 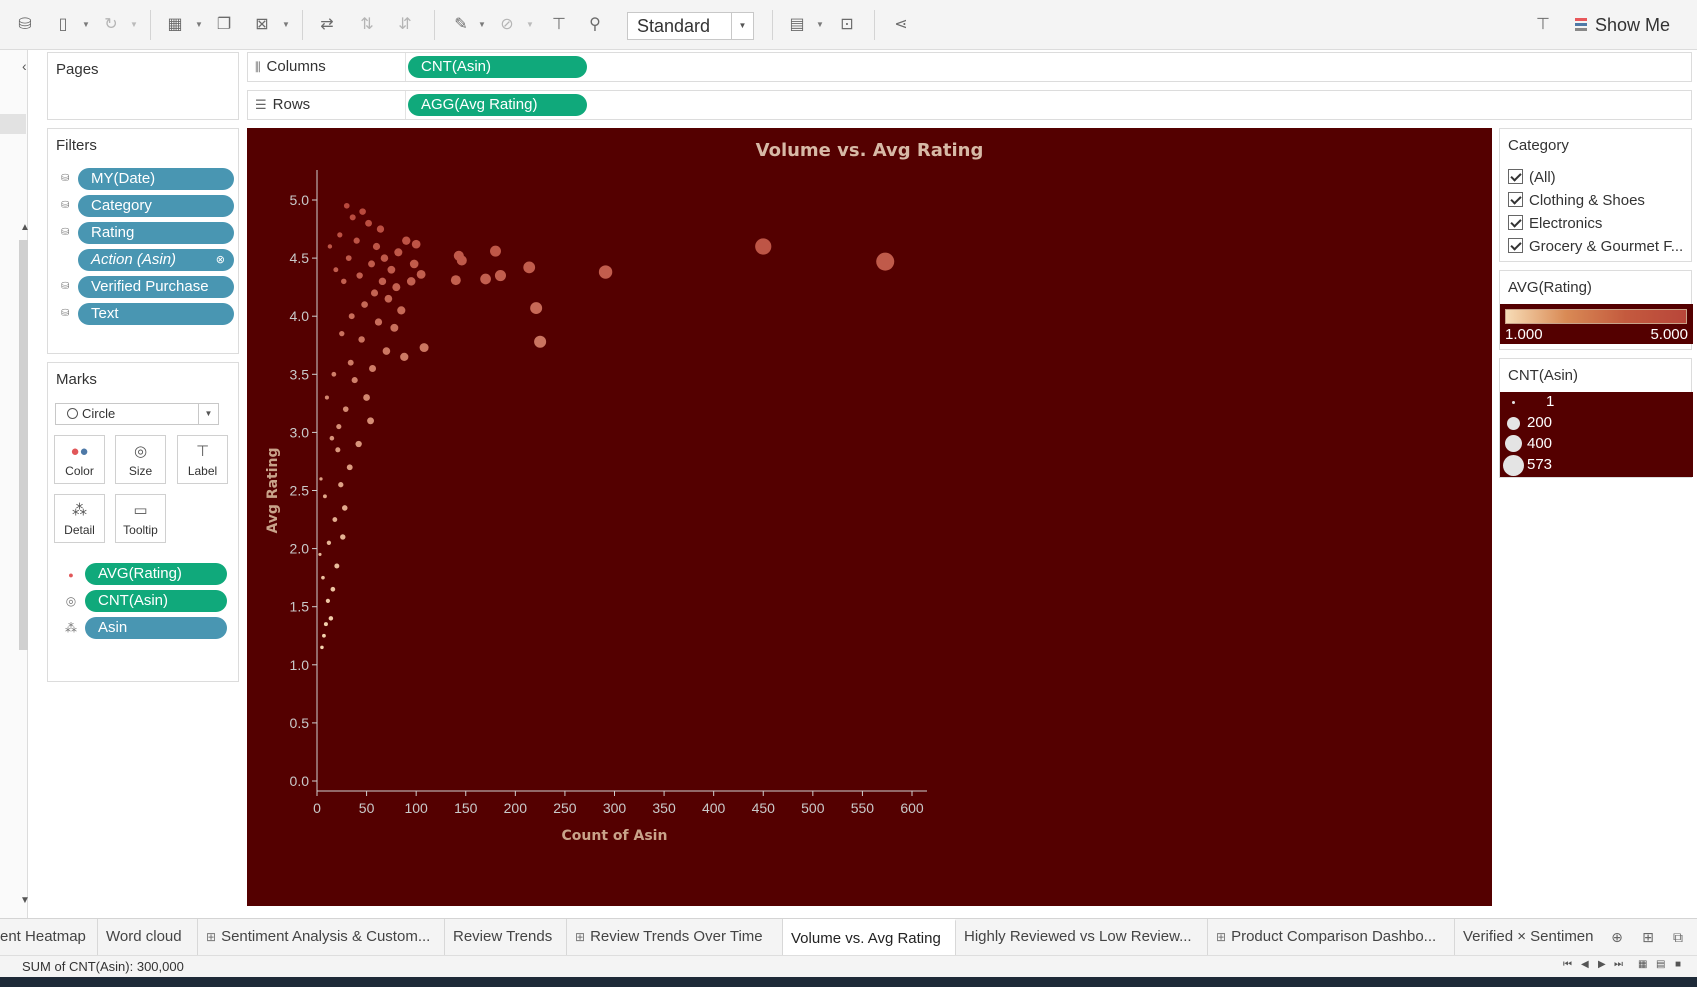 What do you see at coordinates (156, 601) in the screenshot?
I see `marks-field-cnt-asin: CNT(Asin)` at bounding box center [156, 601].